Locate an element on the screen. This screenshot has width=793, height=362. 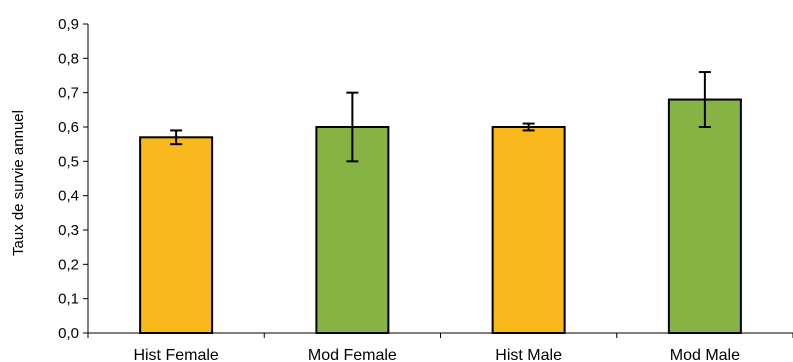
bar-hist-female is located at coordinates (176, 235).